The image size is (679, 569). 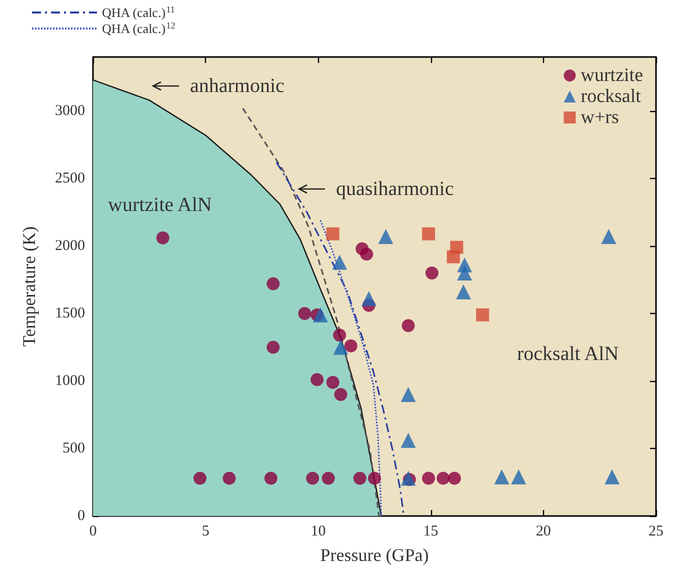 What do you see at coordinates (70, 381) in the screenshot?
I see `y-tick-label: 1000` at bounding box center [70, 381].